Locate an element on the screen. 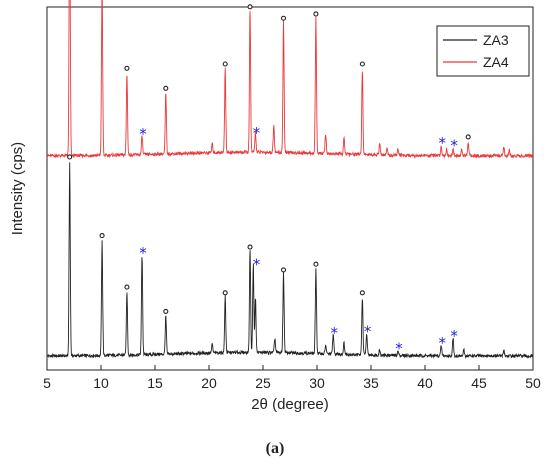  star-marker-za4-3: * is located at coordinates (454, 146).